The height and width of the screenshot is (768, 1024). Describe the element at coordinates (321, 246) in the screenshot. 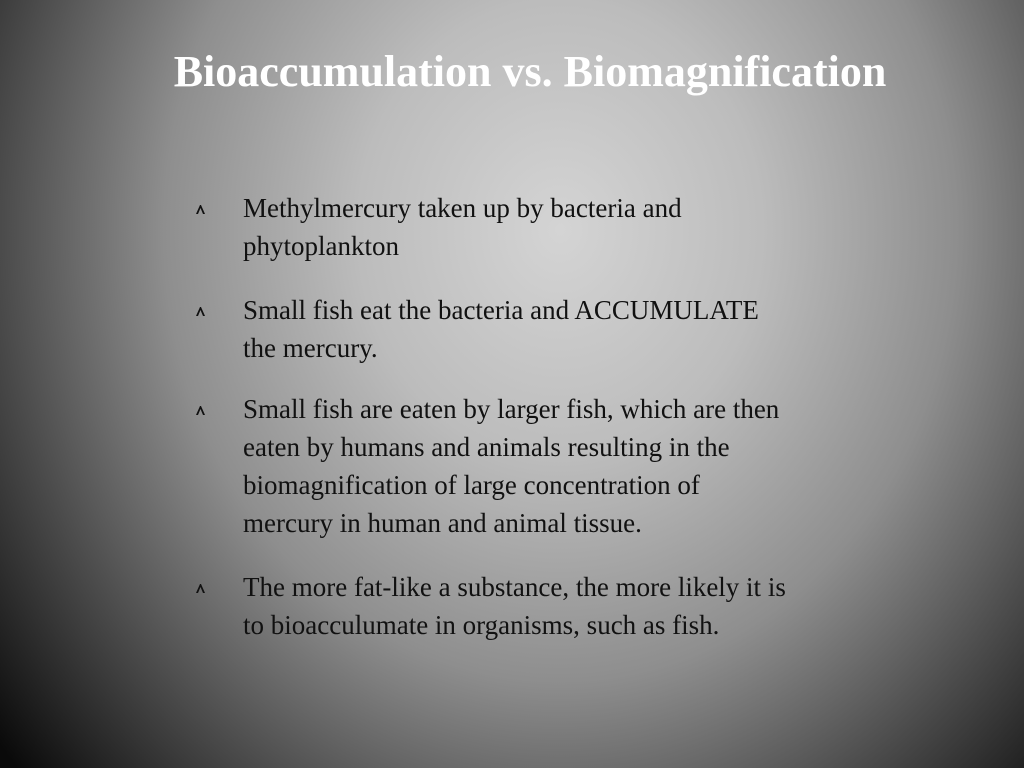

I see `bullet-text: phytoplankton` at that location.